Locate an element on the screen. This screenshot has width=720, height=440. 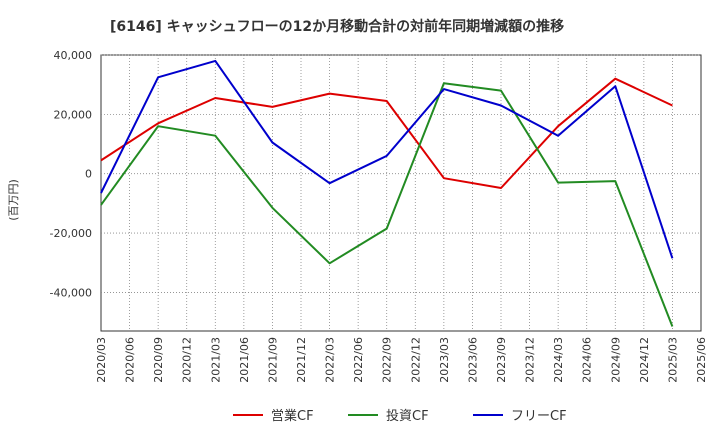
x-tick-label: 2021/09 is located at coordinates (272, 360).